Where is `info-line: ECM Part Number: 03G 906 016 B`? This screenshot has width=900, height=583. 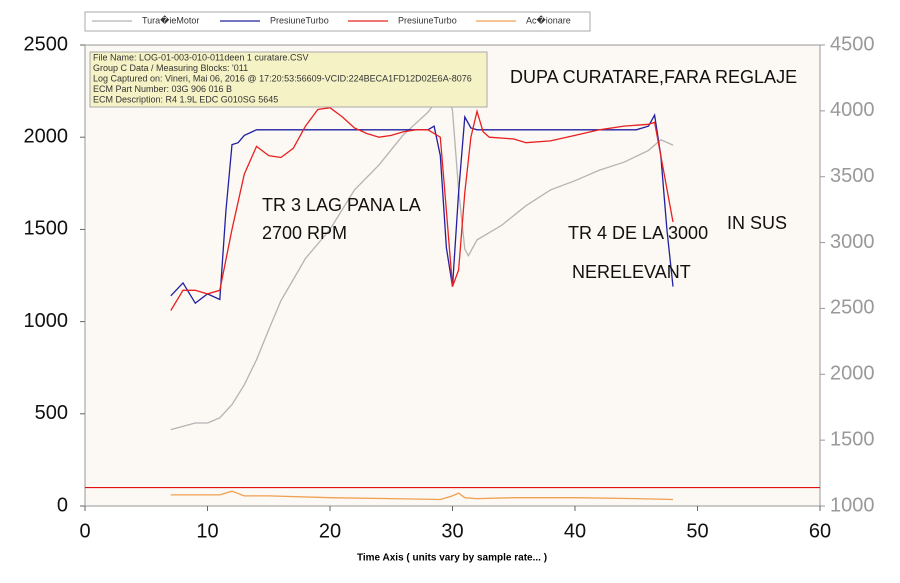
info-line: ECM Part Number: 03G 906 016 B is located at coordinates (162, 89).